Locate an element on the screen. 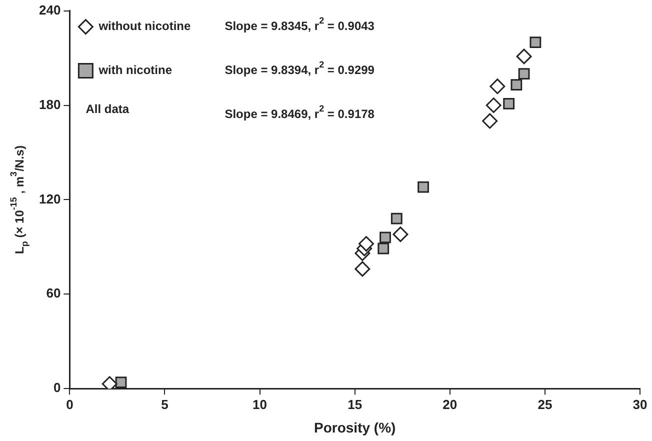 The height and width of the screenshot is (441, 652). y-tick-label: 0 is located at coordinates (57, 388).